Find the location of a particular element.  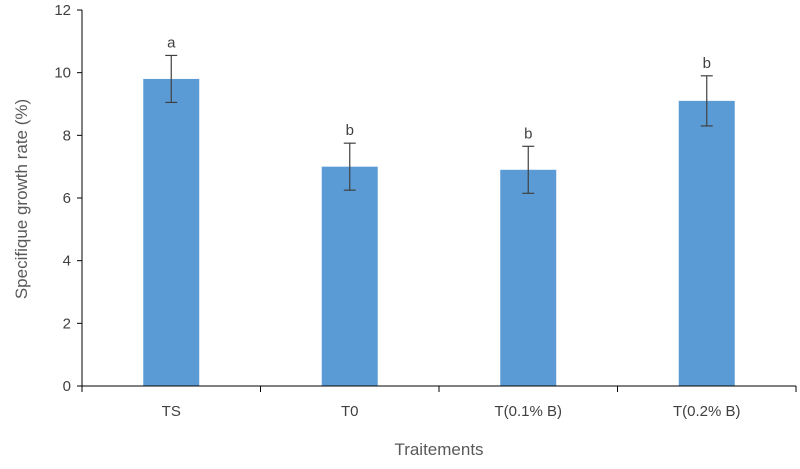

x-axis-ticks: TS T0 T(0.1% B) T(0.2% B) is located at coordinates (439, 403).